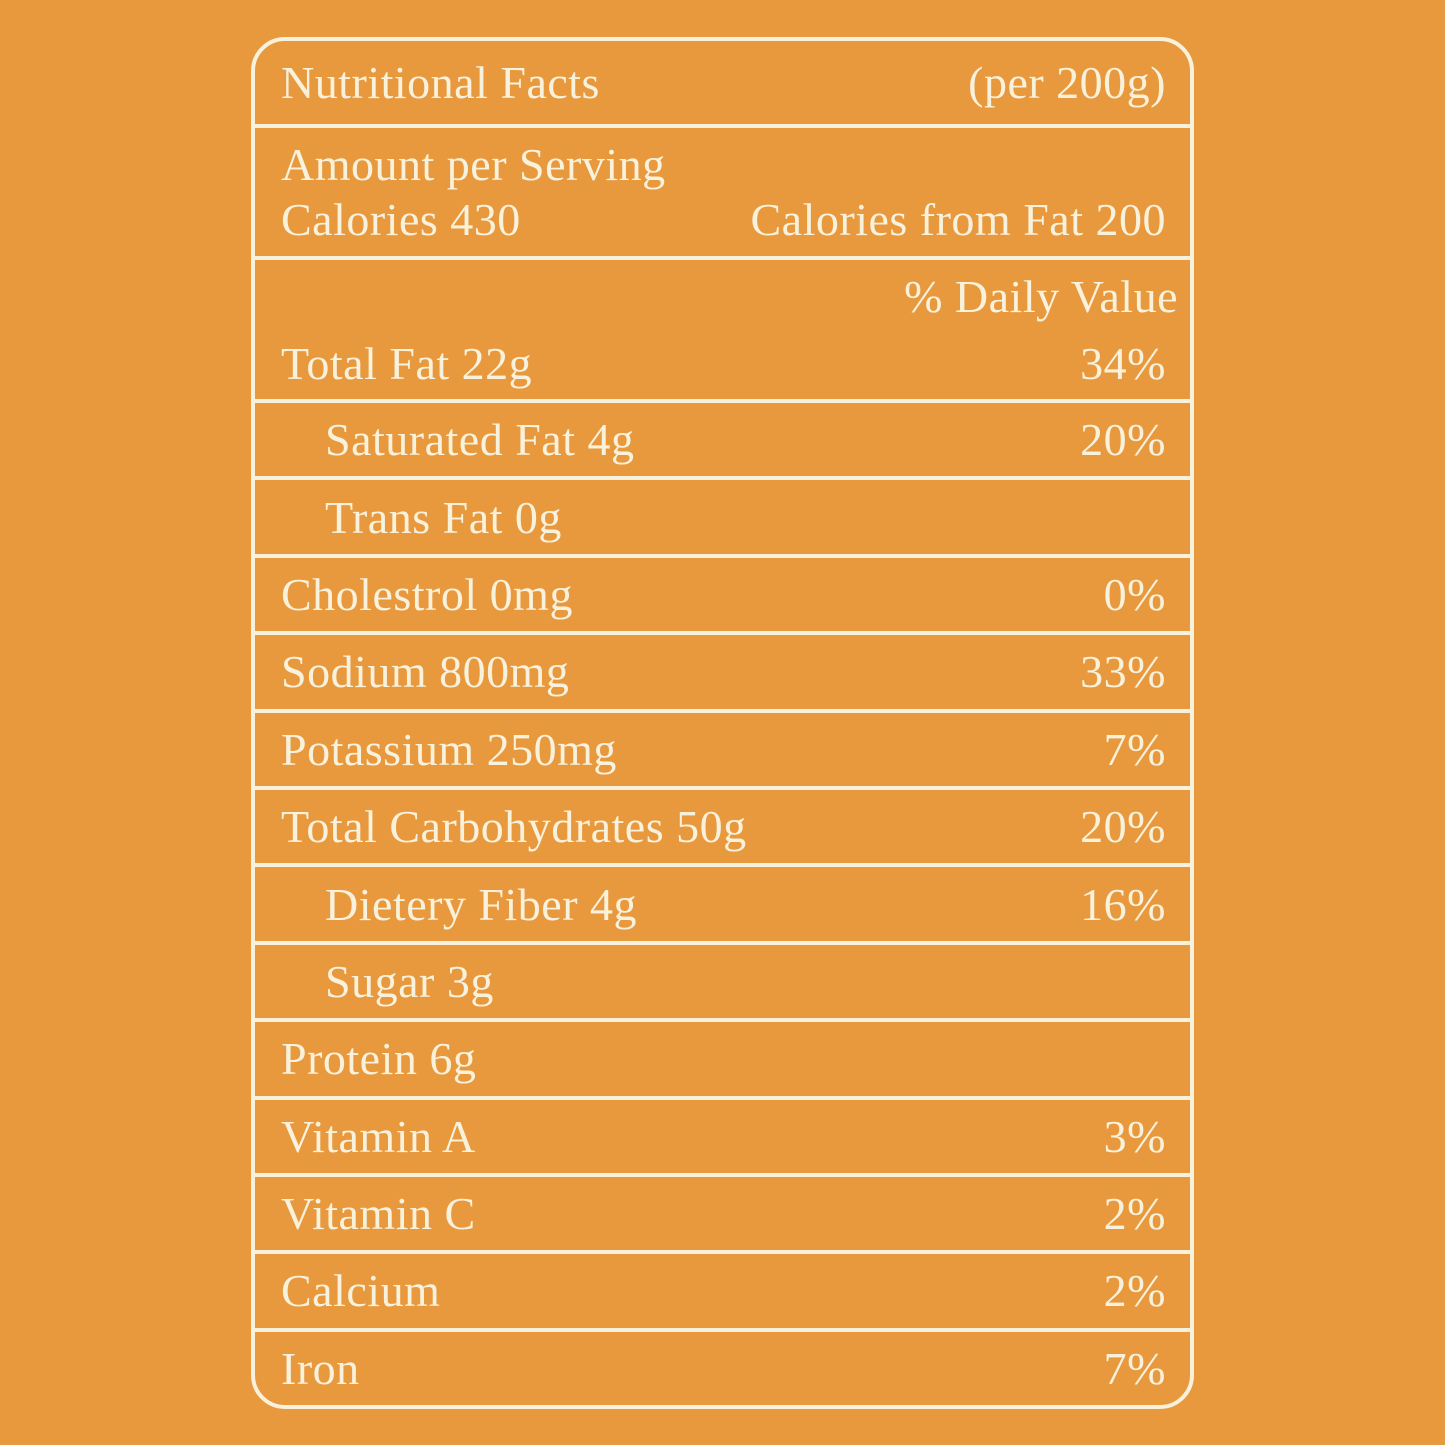 The width and height of the screenshot is (1445, 1445). I want to click on nutrient-label: Protein 6g, so click(379, 1059).